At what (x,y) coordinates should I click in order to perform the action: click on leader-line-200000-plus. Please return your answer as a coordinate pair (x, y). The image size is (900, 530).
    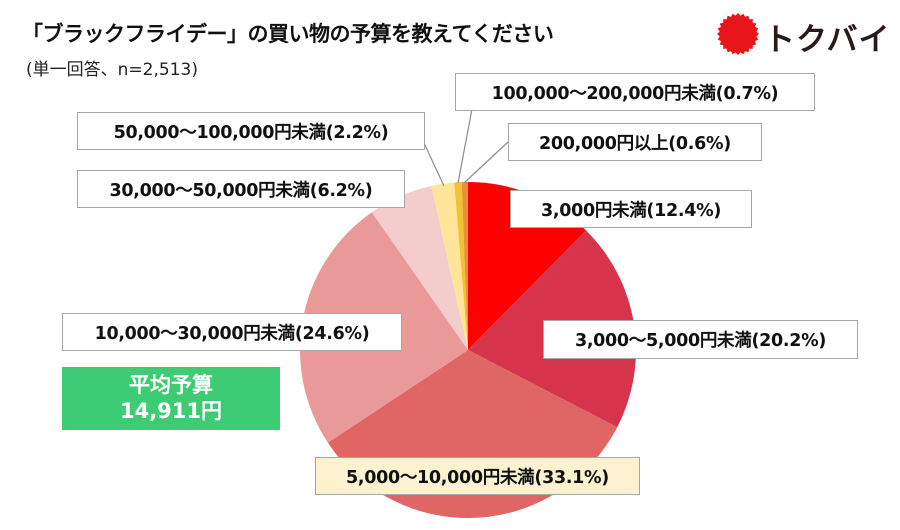
    Looking at the image, I should click on (486, 162).